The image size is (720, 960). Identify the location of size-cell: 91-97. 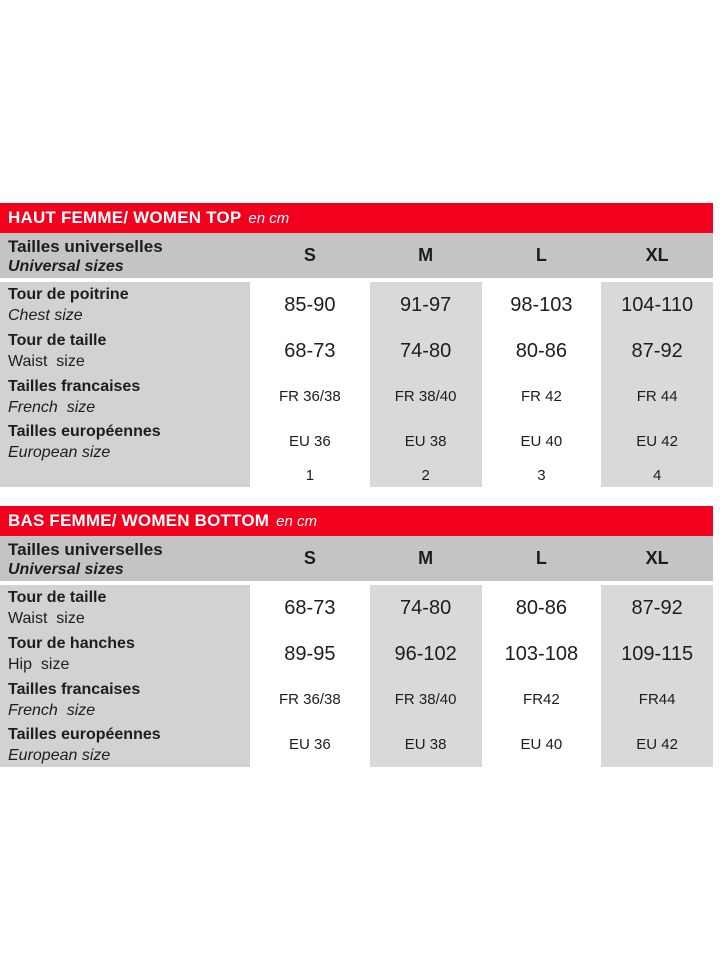
(425, 305).